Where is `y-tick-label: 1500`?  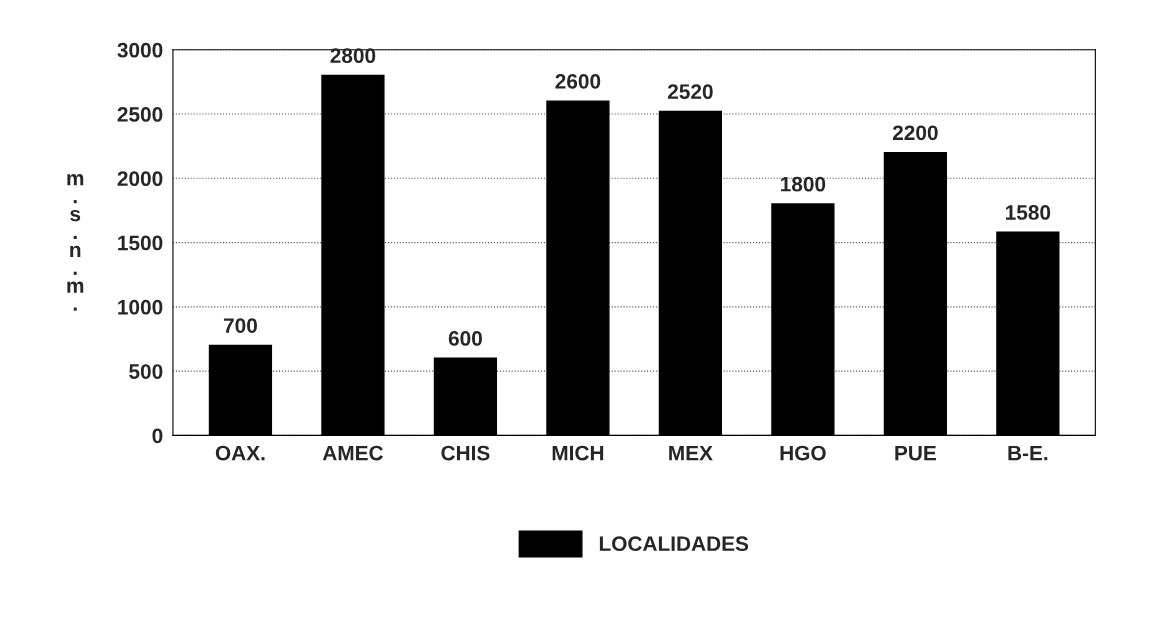 y-tick-label: 1500 is located at coordinates (140, 243).